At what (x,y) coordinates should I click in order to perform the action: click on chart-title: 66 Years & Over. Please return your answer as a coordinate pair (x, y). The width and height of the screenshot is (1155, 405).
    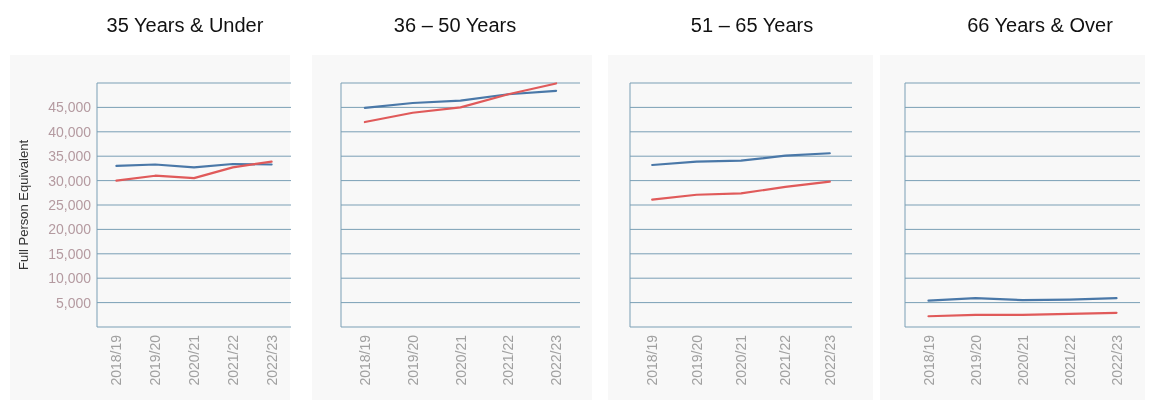
    Looking at the image, I should click on (1040, 25).